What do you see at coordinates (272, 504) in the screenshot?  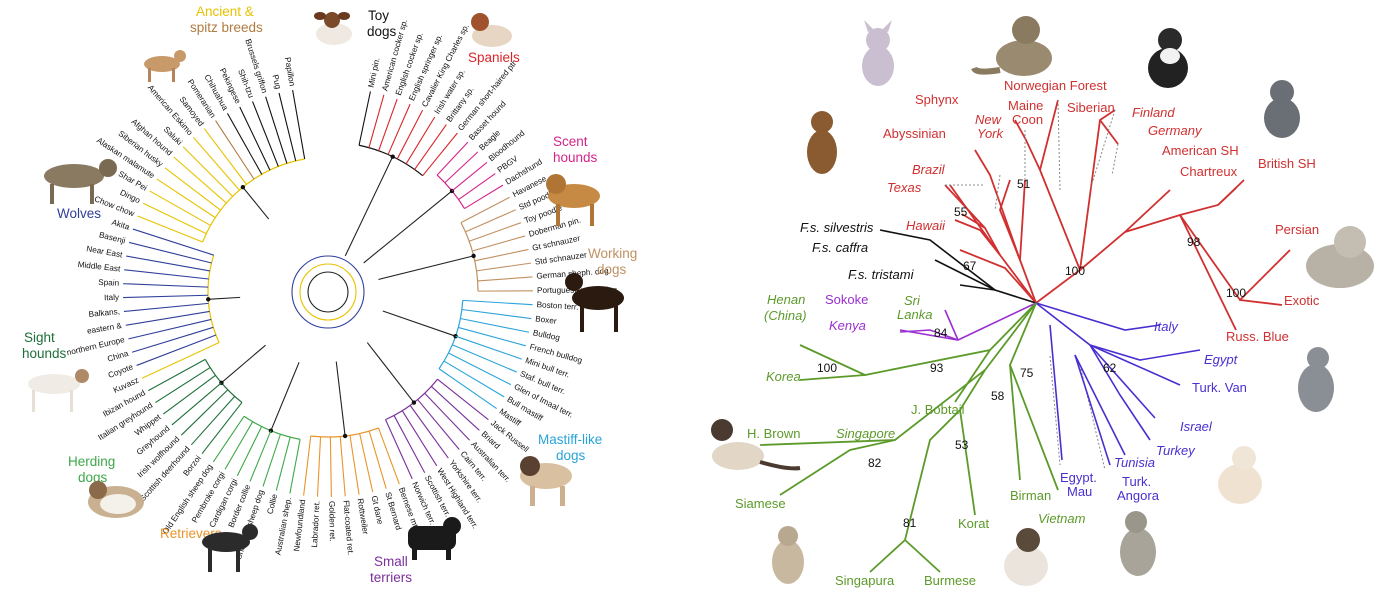 I see `dog-leaf-label: Collie` at bounding box center [272, 504].